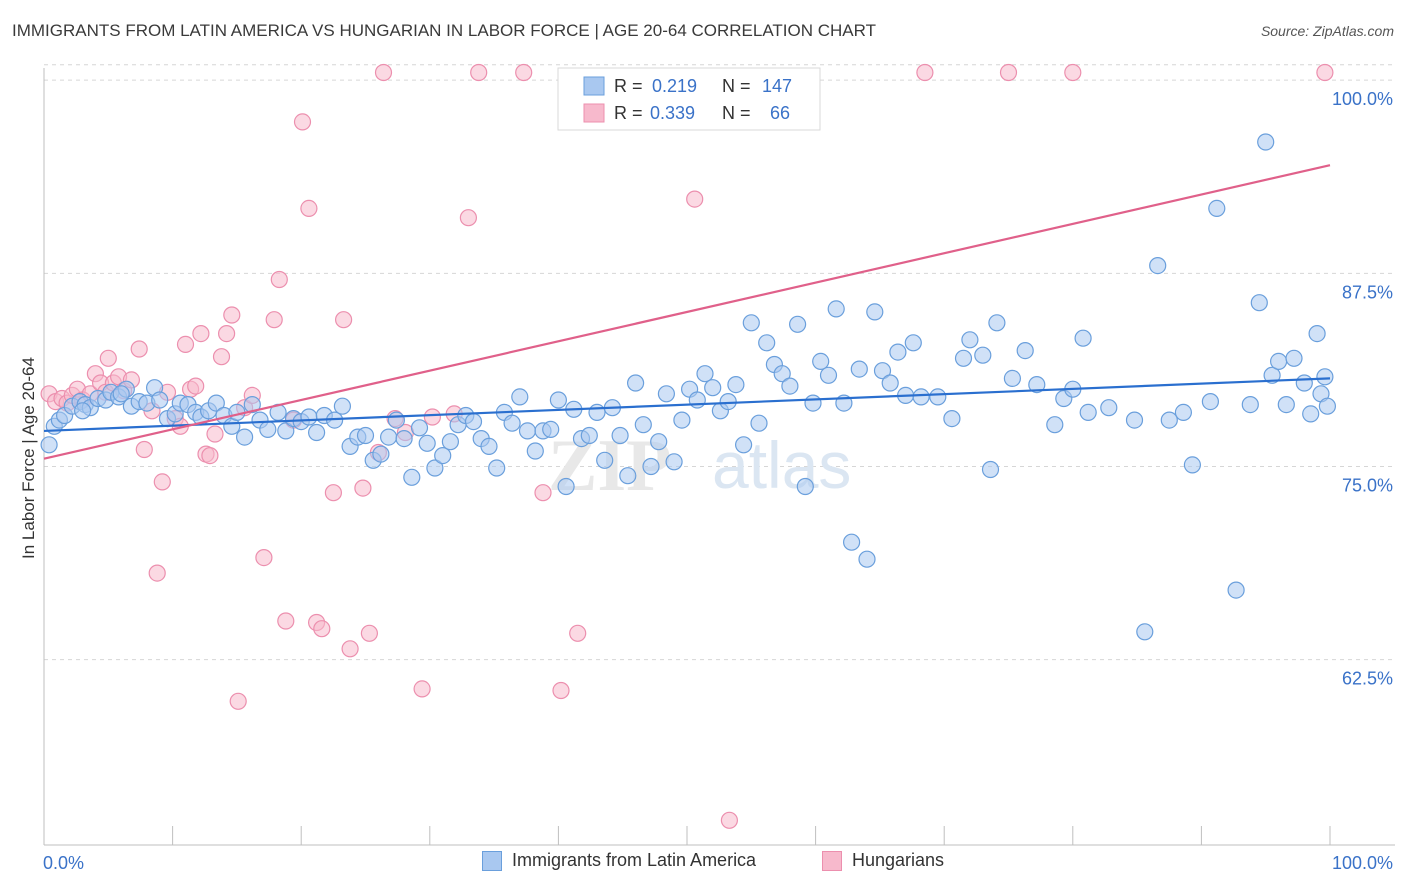 This screenshot has width=1406, height=892. I want to click on legend-swatch-hungarians, so click(594, 113).